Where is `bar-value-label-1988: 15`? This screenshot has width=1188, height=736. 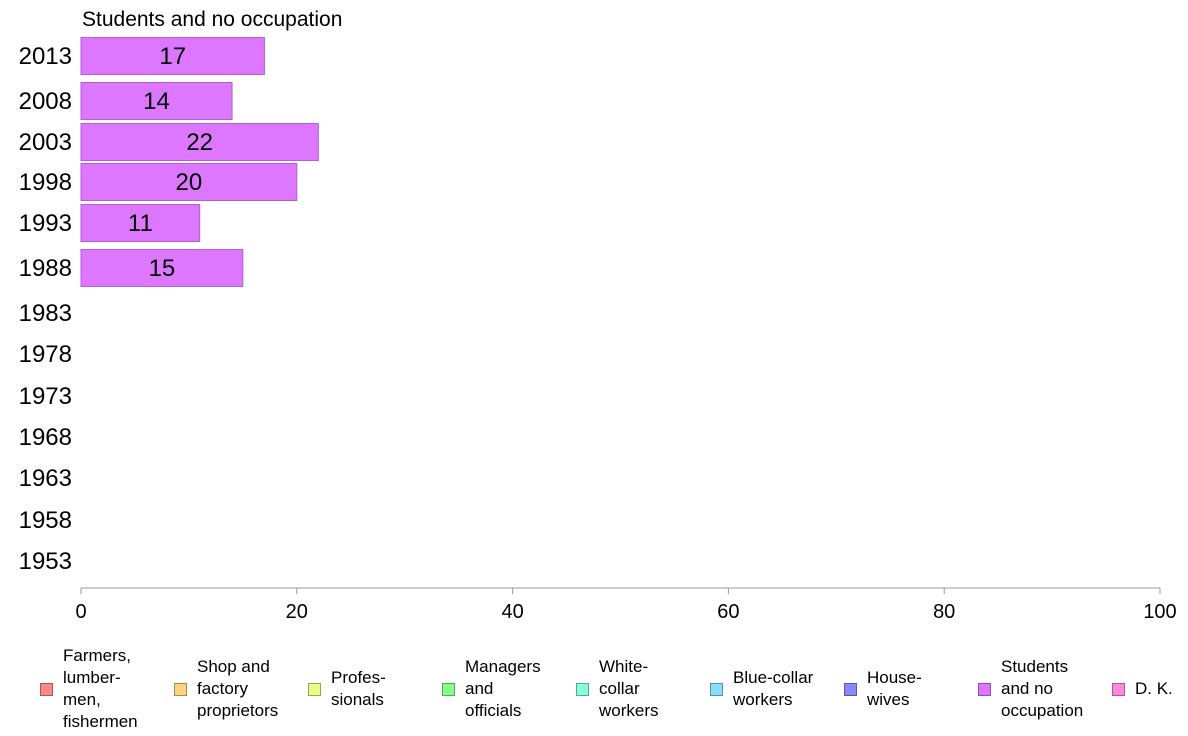 bar-value-label-1988: 15 is located at coordinates (162, 268).